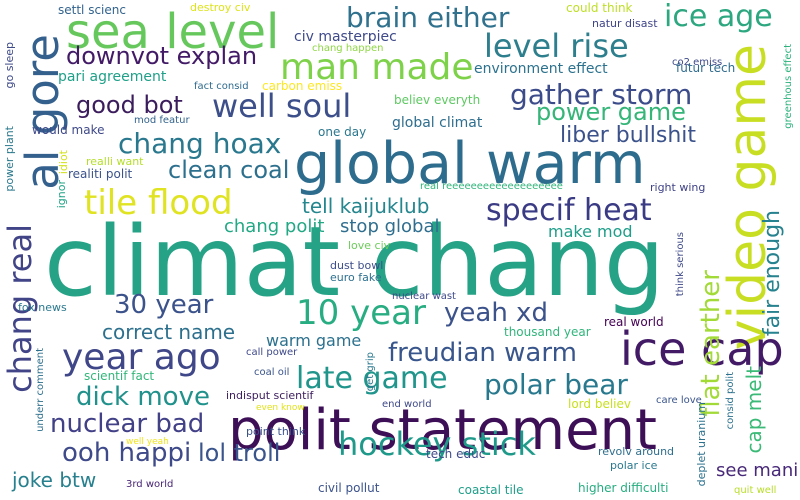 The width and height of the screenshot is (800, 500). Describe the element at coordinates (772, 273) in the screenshot. I see `word-fair-enough: fair enough` at that location.